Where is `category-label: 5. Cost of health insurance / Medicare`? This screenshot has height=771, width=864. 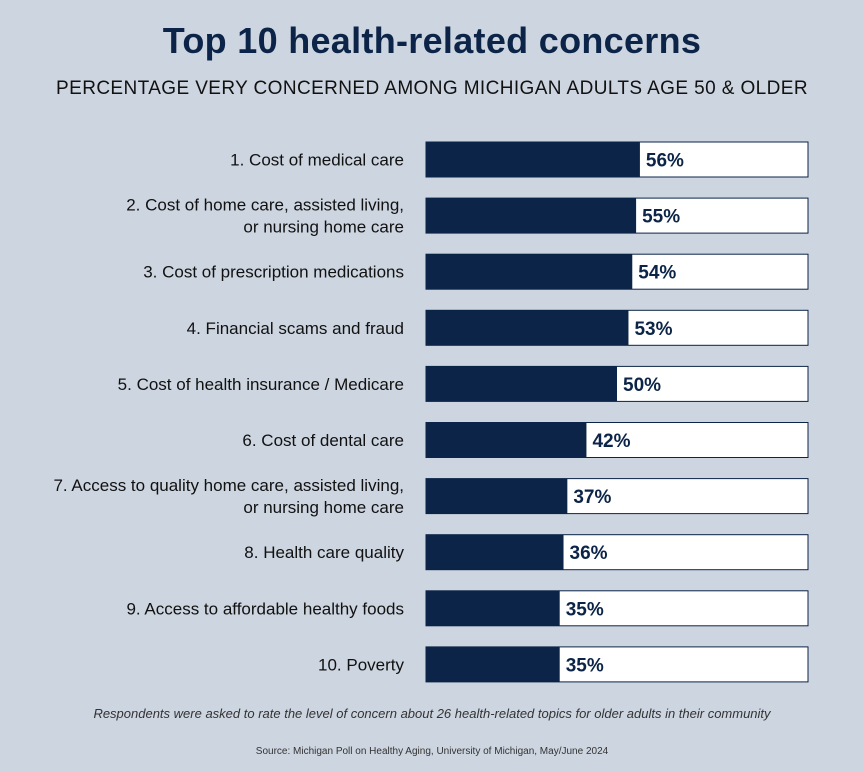 category-label: 5. Cost of health insurance / Medicare is located at coordinates (261, 384).